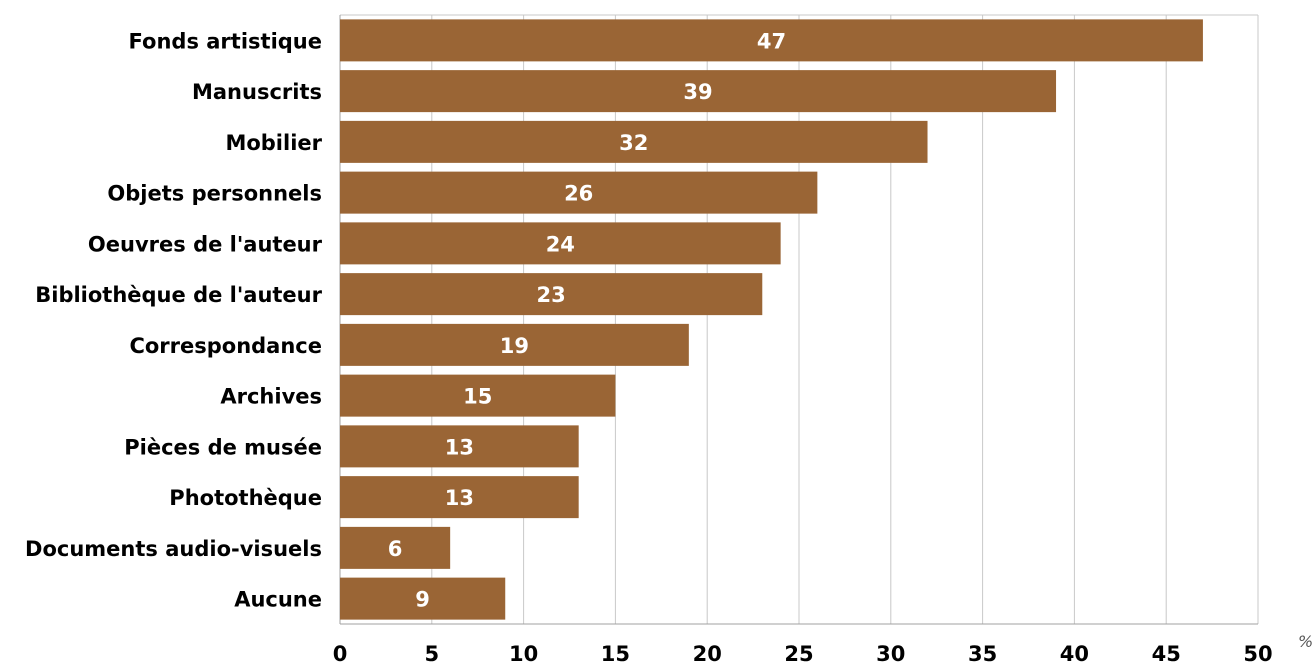  Describe the element at coordinates (1166, 653) in the screenshot. I see `x-tick-label: 45` at that location.